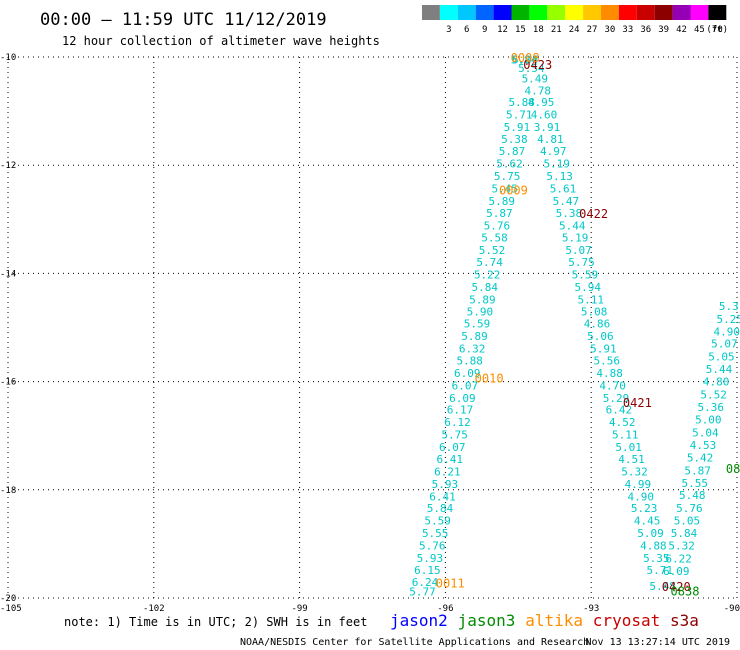 The image size is (740, 650). Describe the element at coordinates (8, 599) in the screenshot. I see `y-tick-label: -20` at that location.